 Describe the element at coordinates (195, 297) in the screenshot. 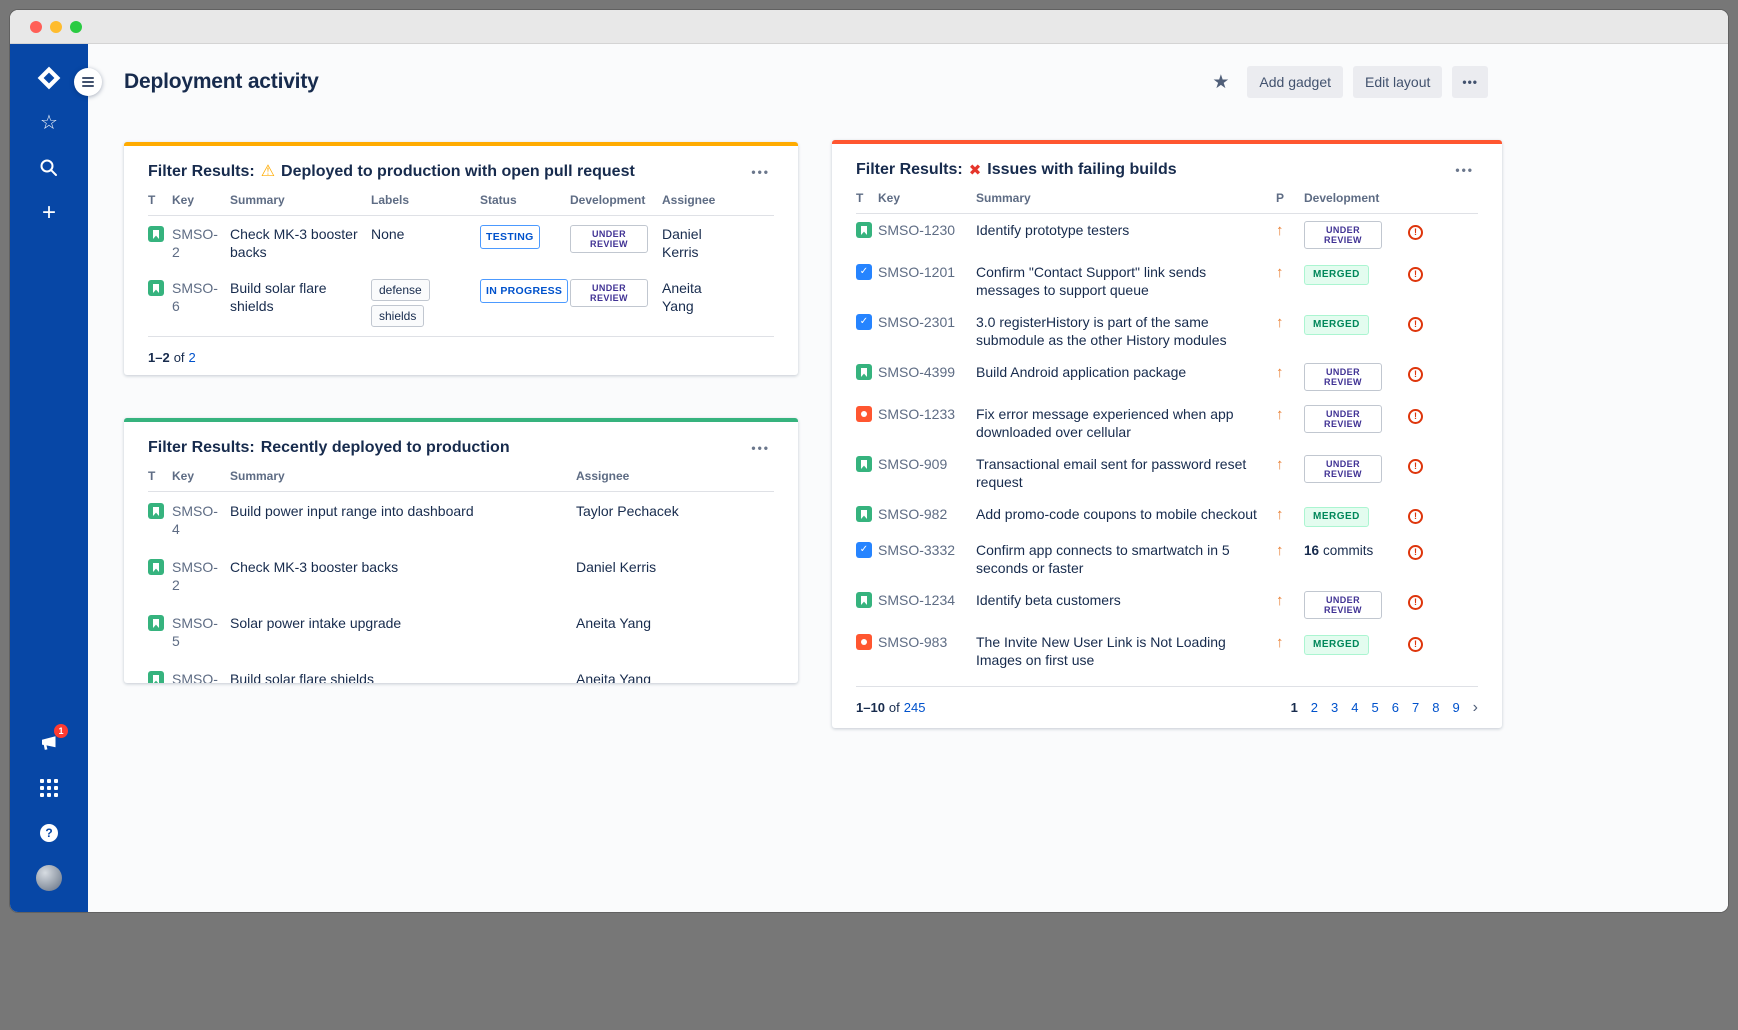

I see `issue-key: SMSO-6` at that location.